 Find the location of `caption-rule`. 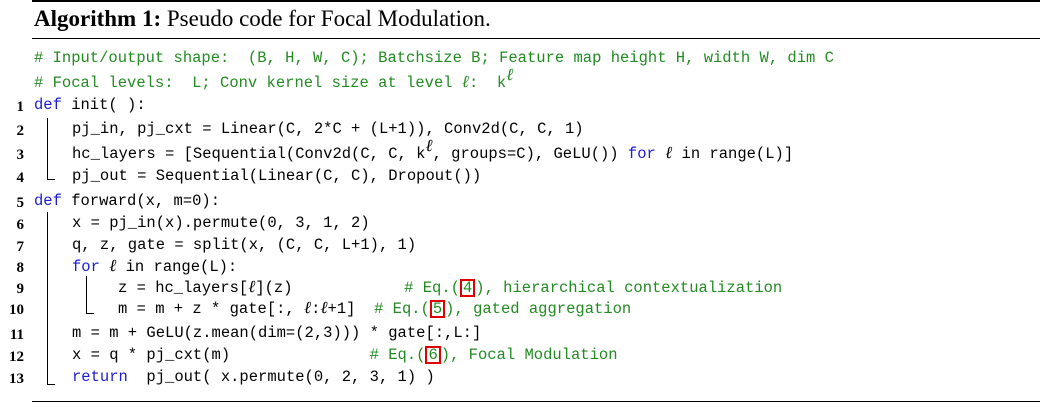

caption-rule is located at coordinates (536, 39).